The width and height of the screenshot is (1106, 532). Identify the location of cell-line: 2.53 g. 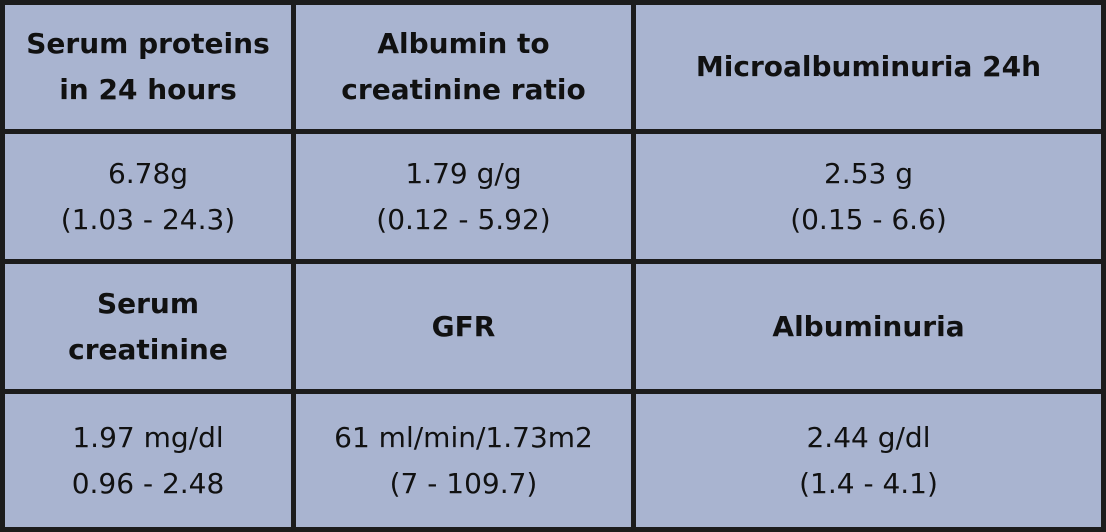
(868, 173).